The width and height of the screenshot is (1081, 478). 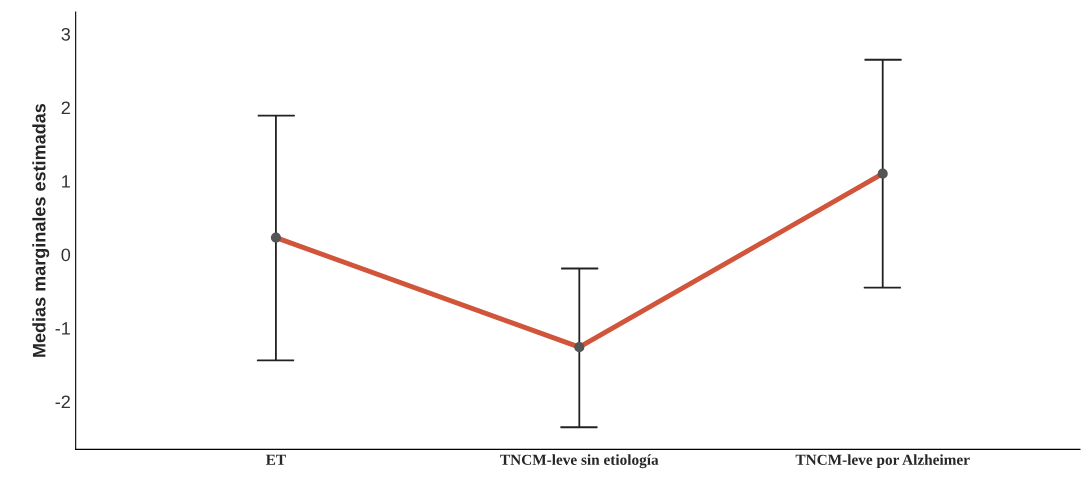 I want to click on x-tick-label: TNCM-leve por Alzheimer, so click(x=882, y=461).